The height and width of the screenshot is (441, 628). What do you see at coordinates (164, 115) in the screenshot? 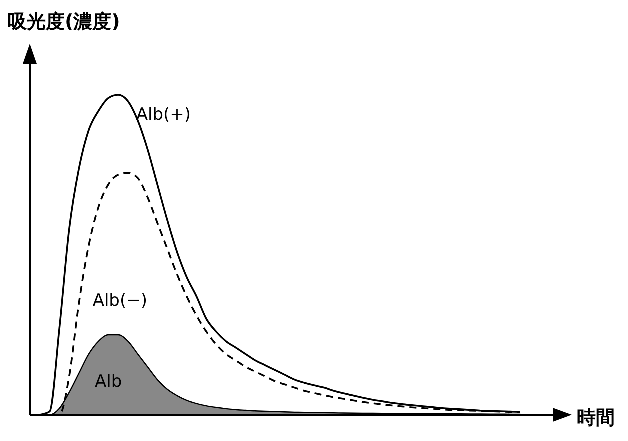
I see `series-label: Alb(+)` at bounding box center [164, 115].